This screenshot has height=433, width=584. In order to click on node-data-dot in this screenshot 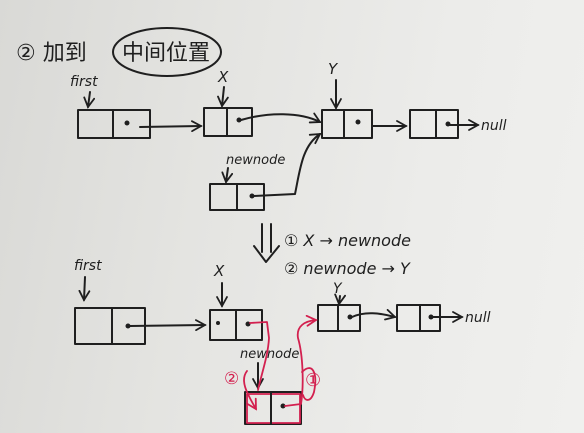, I will do `click(218, 323)`.